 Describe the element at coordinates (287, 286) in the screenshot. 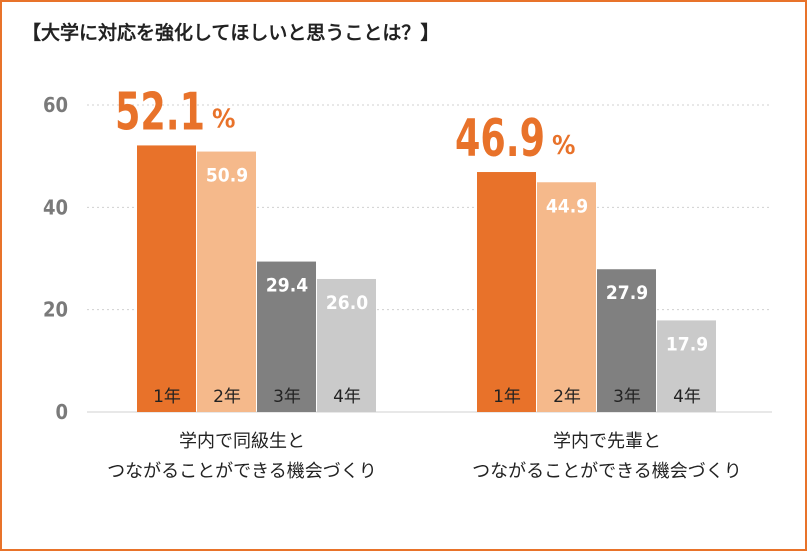

I see `data-label: 29.4` at that location.